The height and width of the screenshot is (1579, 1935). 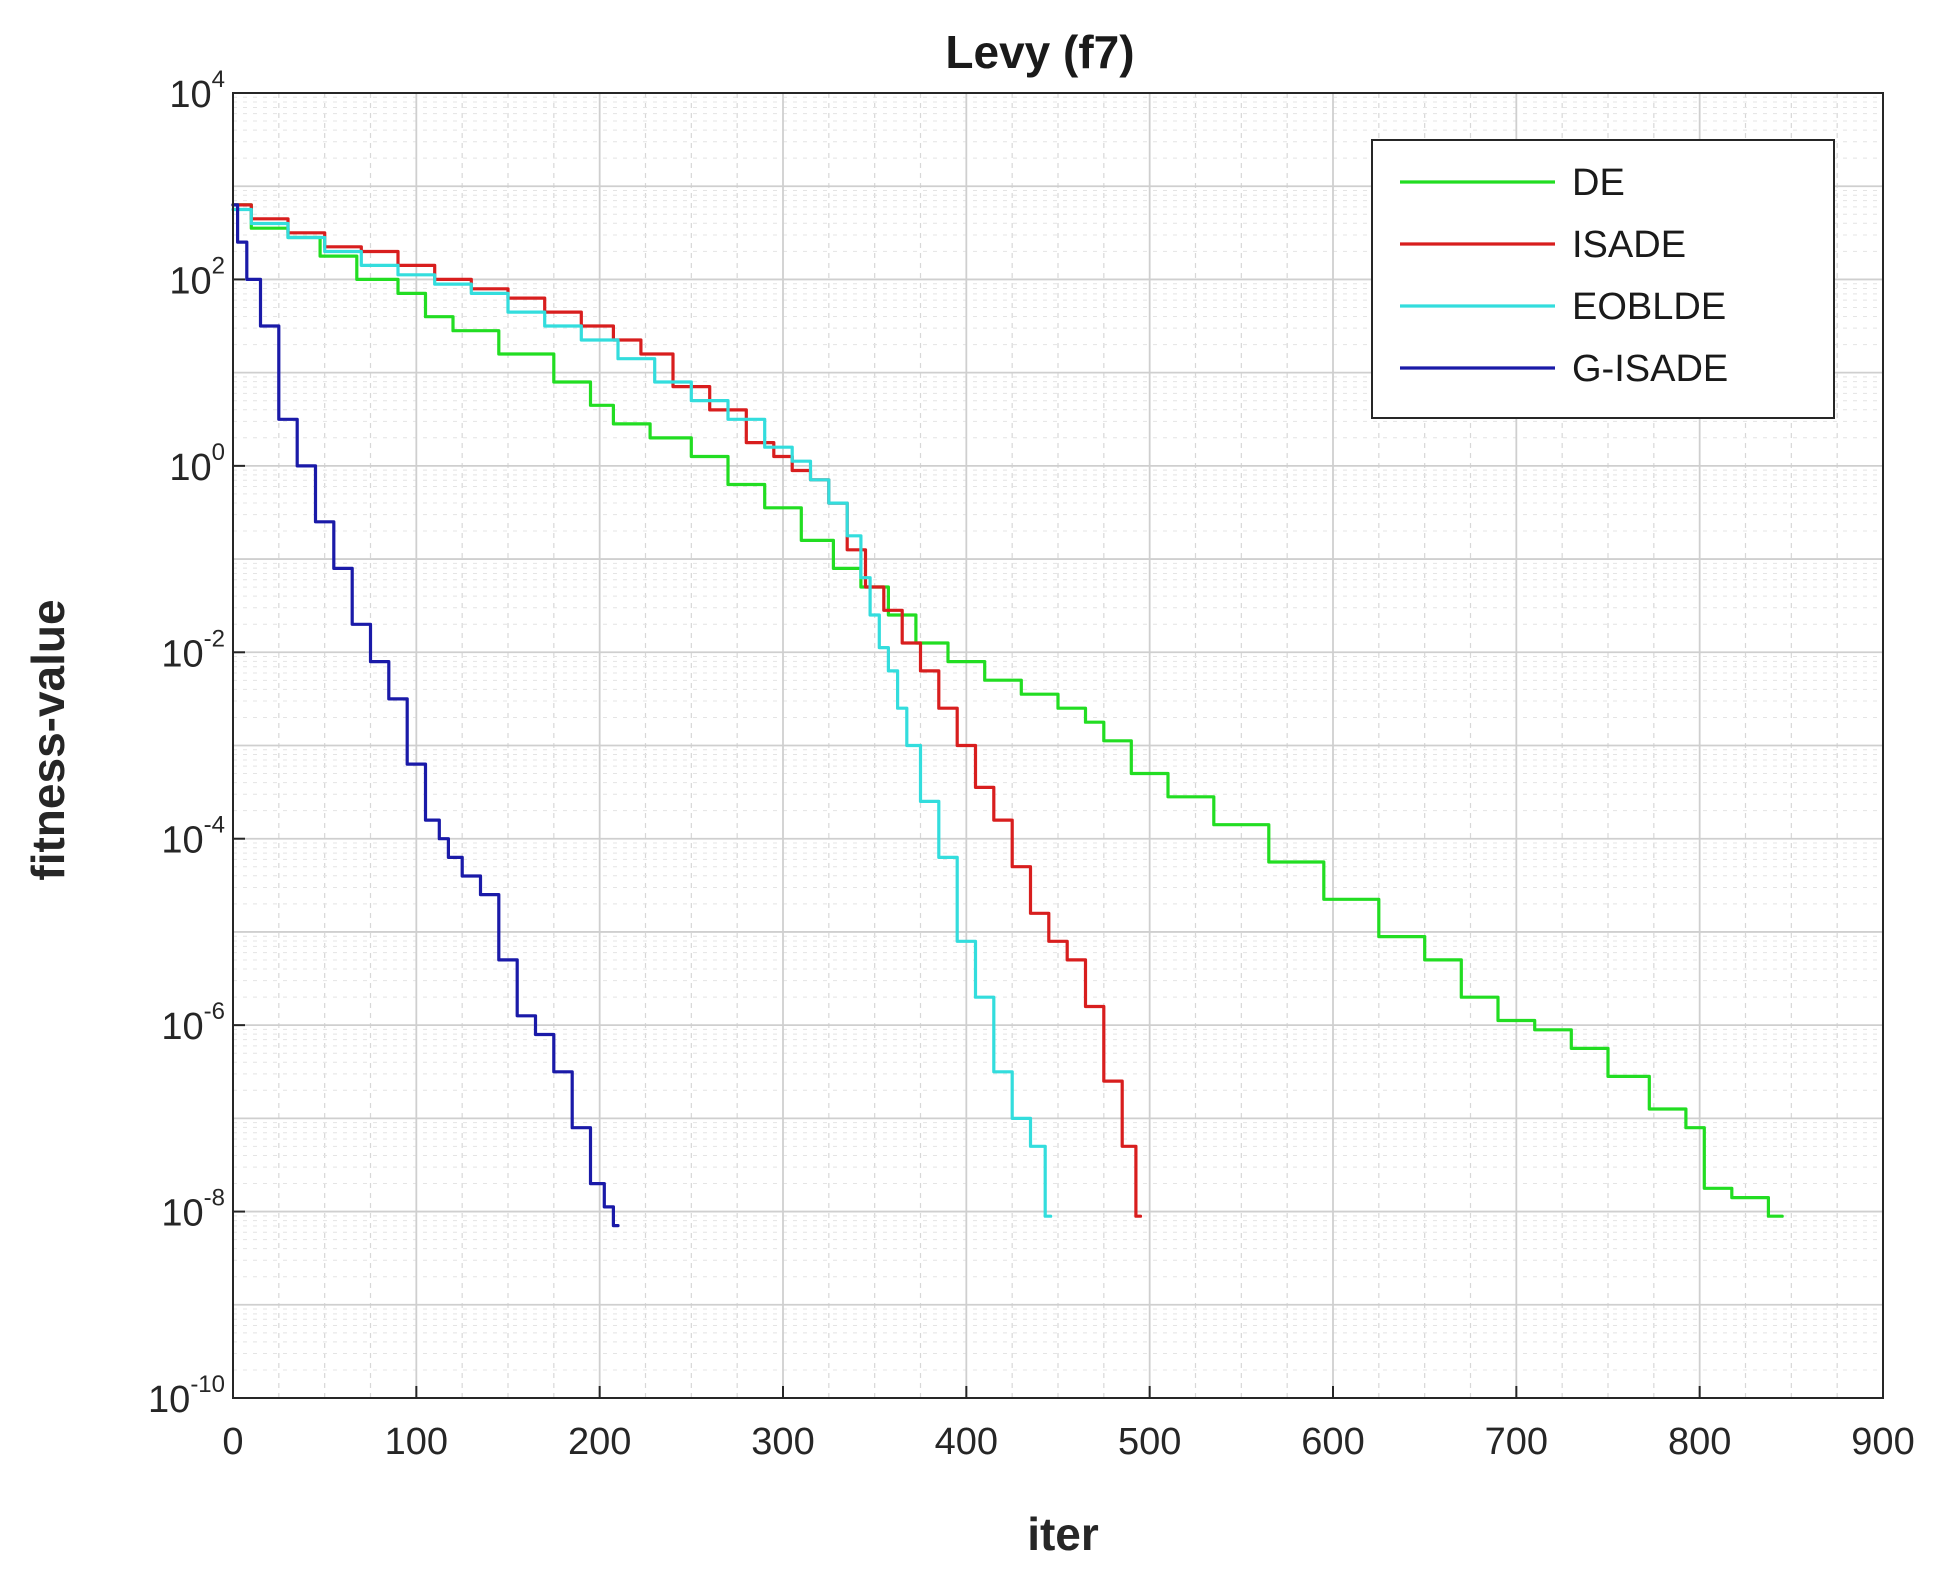 I want to click on x-tick-label: 100, so click(x=416, y=1442).